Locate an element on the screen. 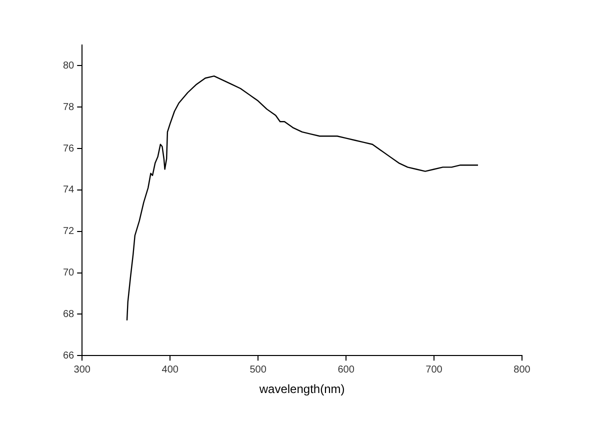  y-tick-label: 72 is located at coordinates (69, 232).